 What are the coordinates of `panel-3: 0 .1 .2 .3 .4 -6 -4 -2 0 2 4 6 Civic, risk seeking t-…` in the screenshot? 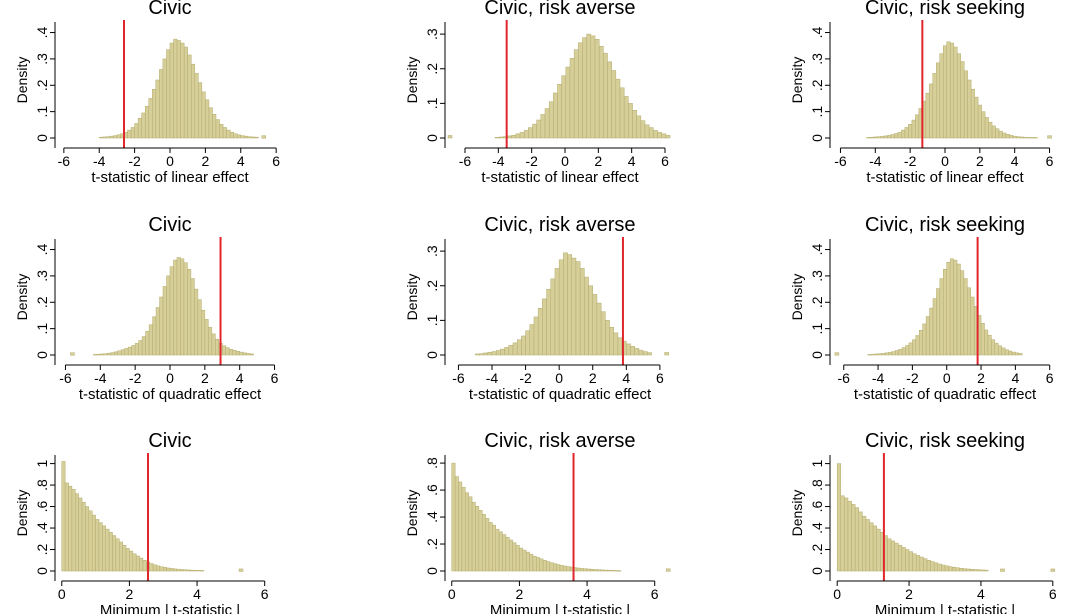 It's located at (921, 93).